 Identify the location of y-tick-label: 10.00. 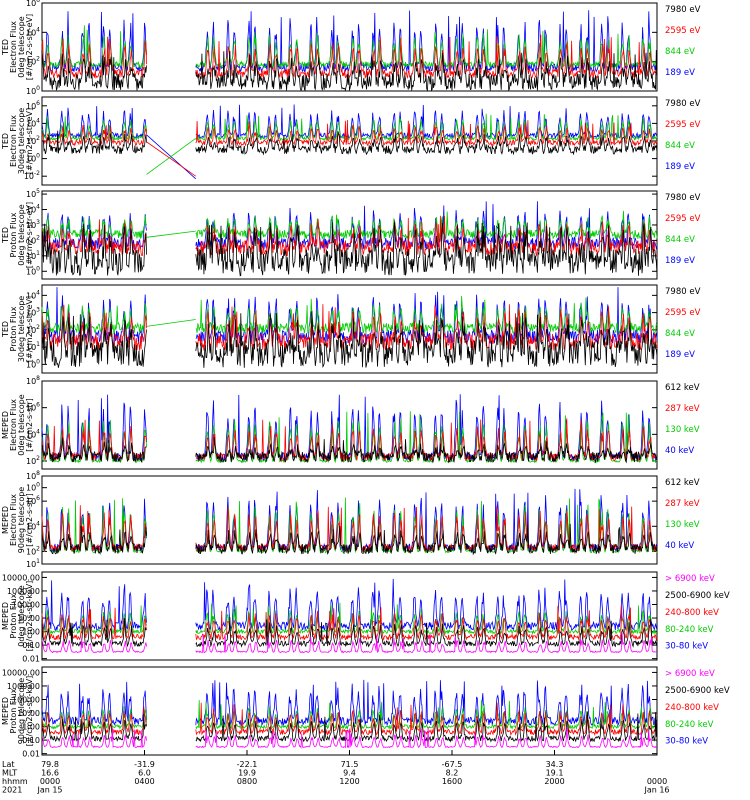
(28, 618).